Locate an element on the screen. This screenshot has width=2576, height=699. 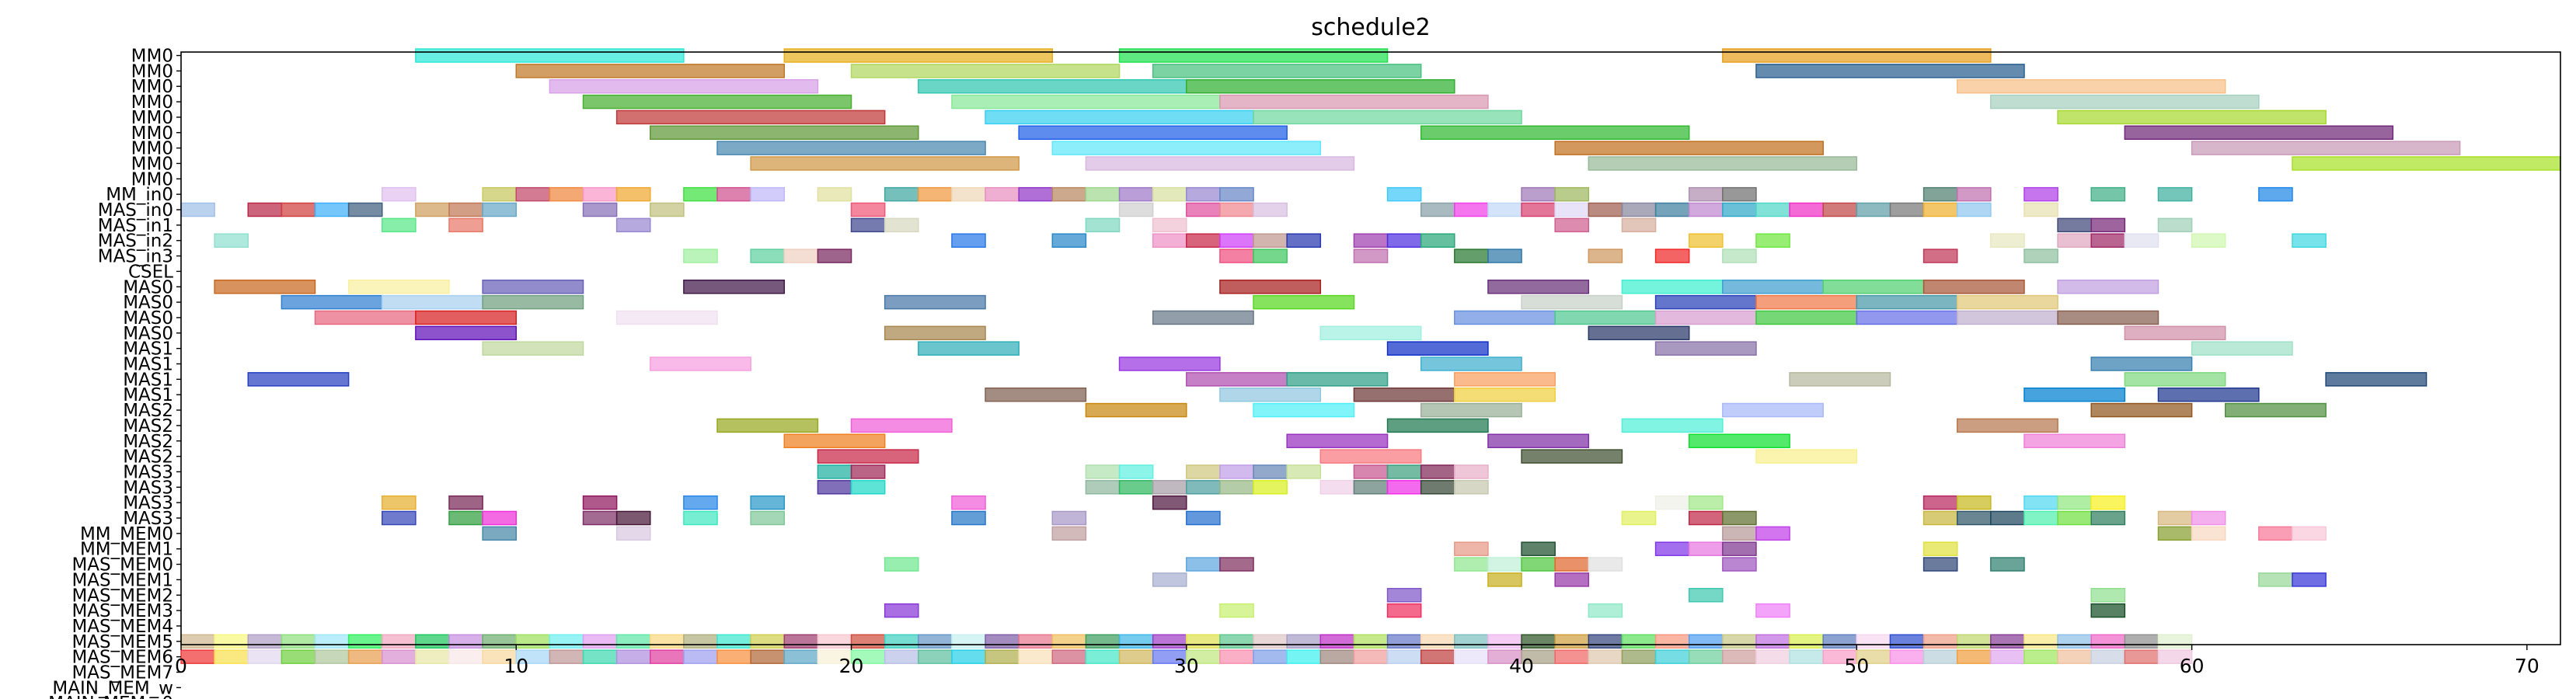
x-tick-label: 40 is located at coordinates (1521, 666).